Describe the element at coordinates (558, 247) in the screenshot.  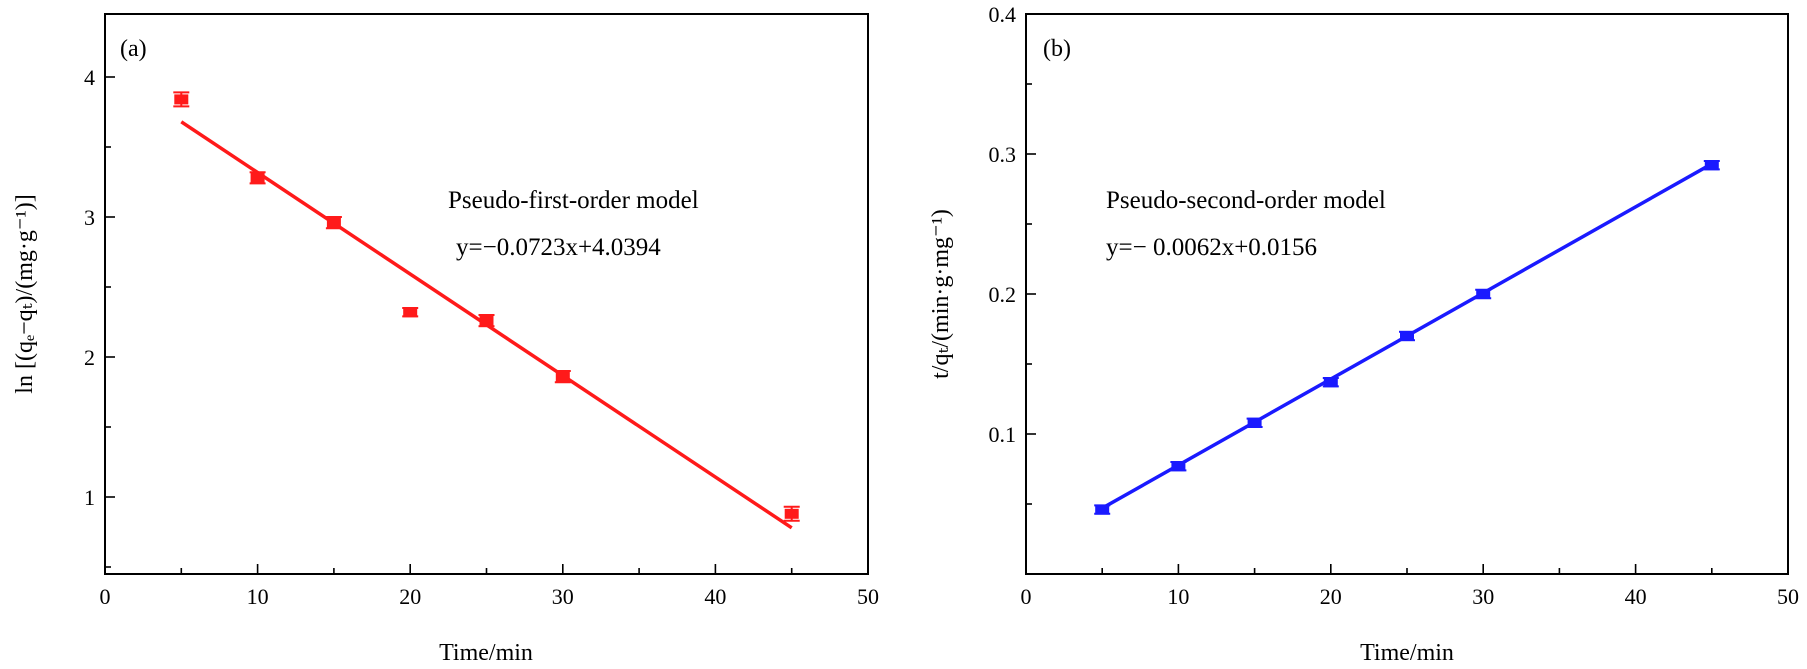
I see `fit-equation-a: y=−0.0723x+4.0394` at that location.